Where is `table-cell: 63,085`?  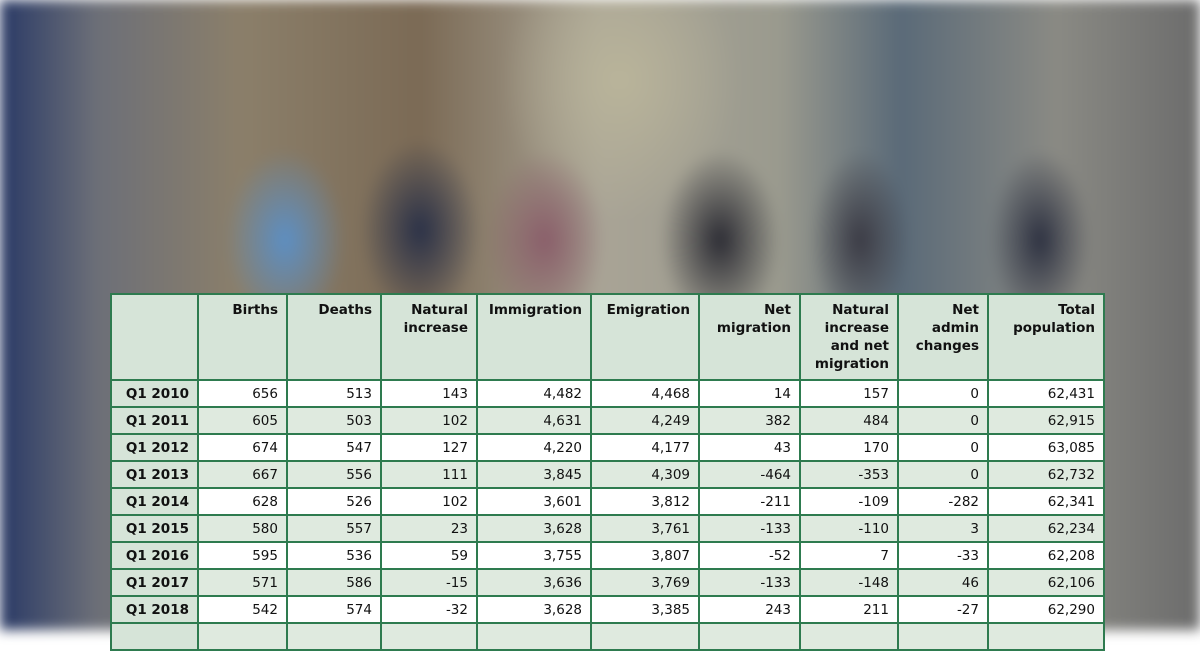 table-cell: 63,085 is located at coordinates (1046, 447).